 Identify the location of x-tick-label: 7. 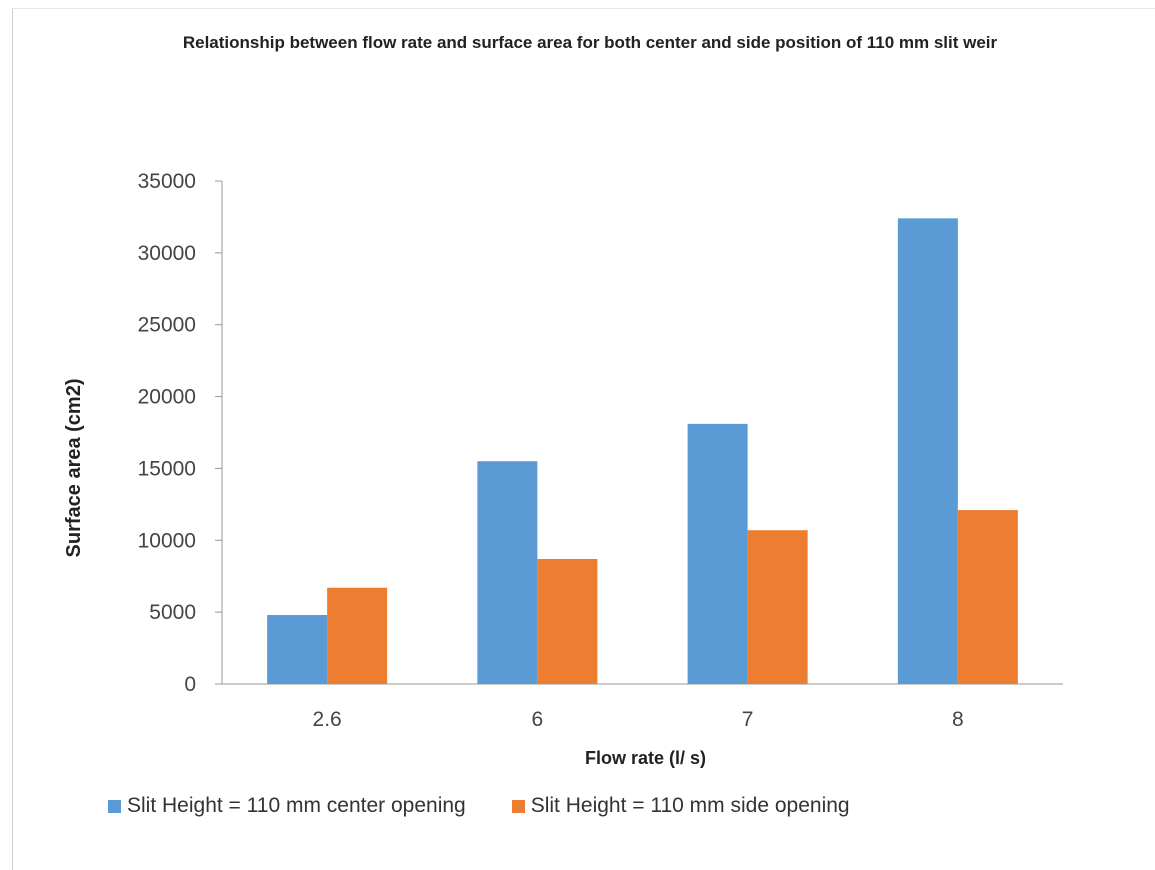
(748, 719).